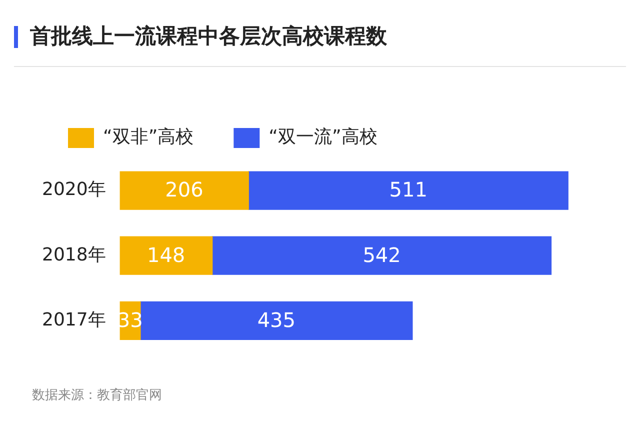 This screenshot has width=640, height=434. What do you see at coordinates (323, 137) in the screenshot?
I see `legend-label: “双一流”高校` at bounding box center [323, 137].